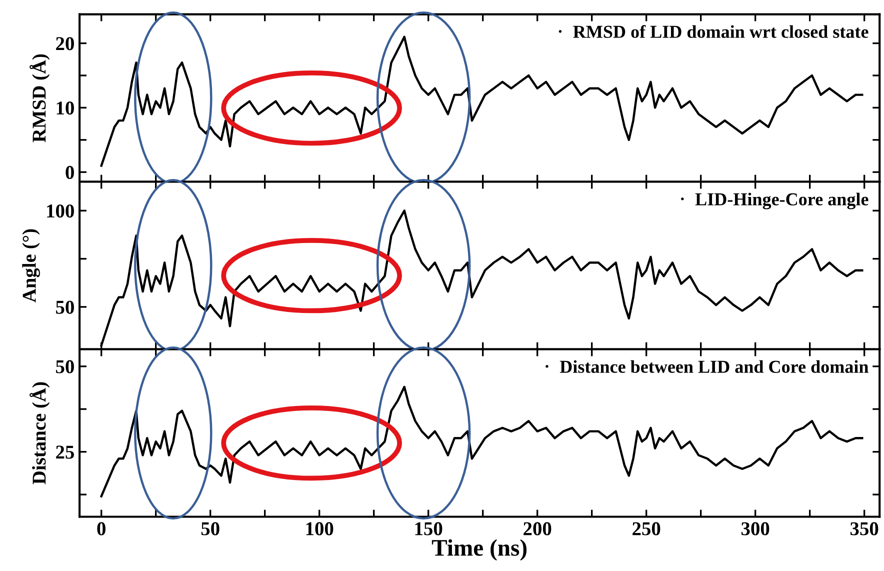 This screenshot has height=571, width=884. I want to click on x-tick-label: 250, so click(646, 529).